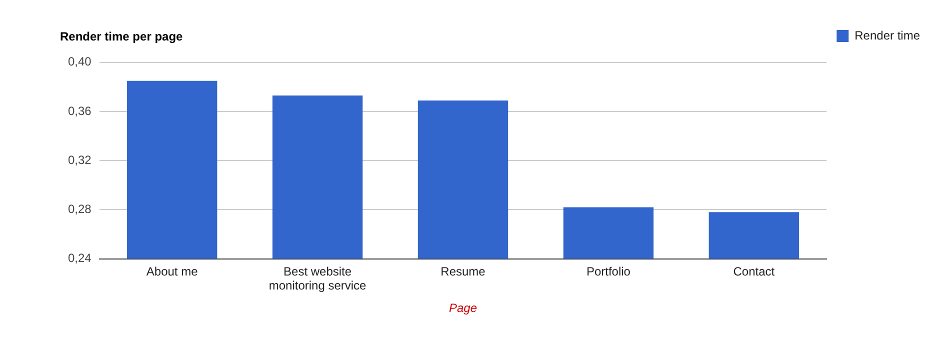 The width and height of the screenshot is (950, 350). I want to click on x-tick-label: Resume, so click(463, 271).